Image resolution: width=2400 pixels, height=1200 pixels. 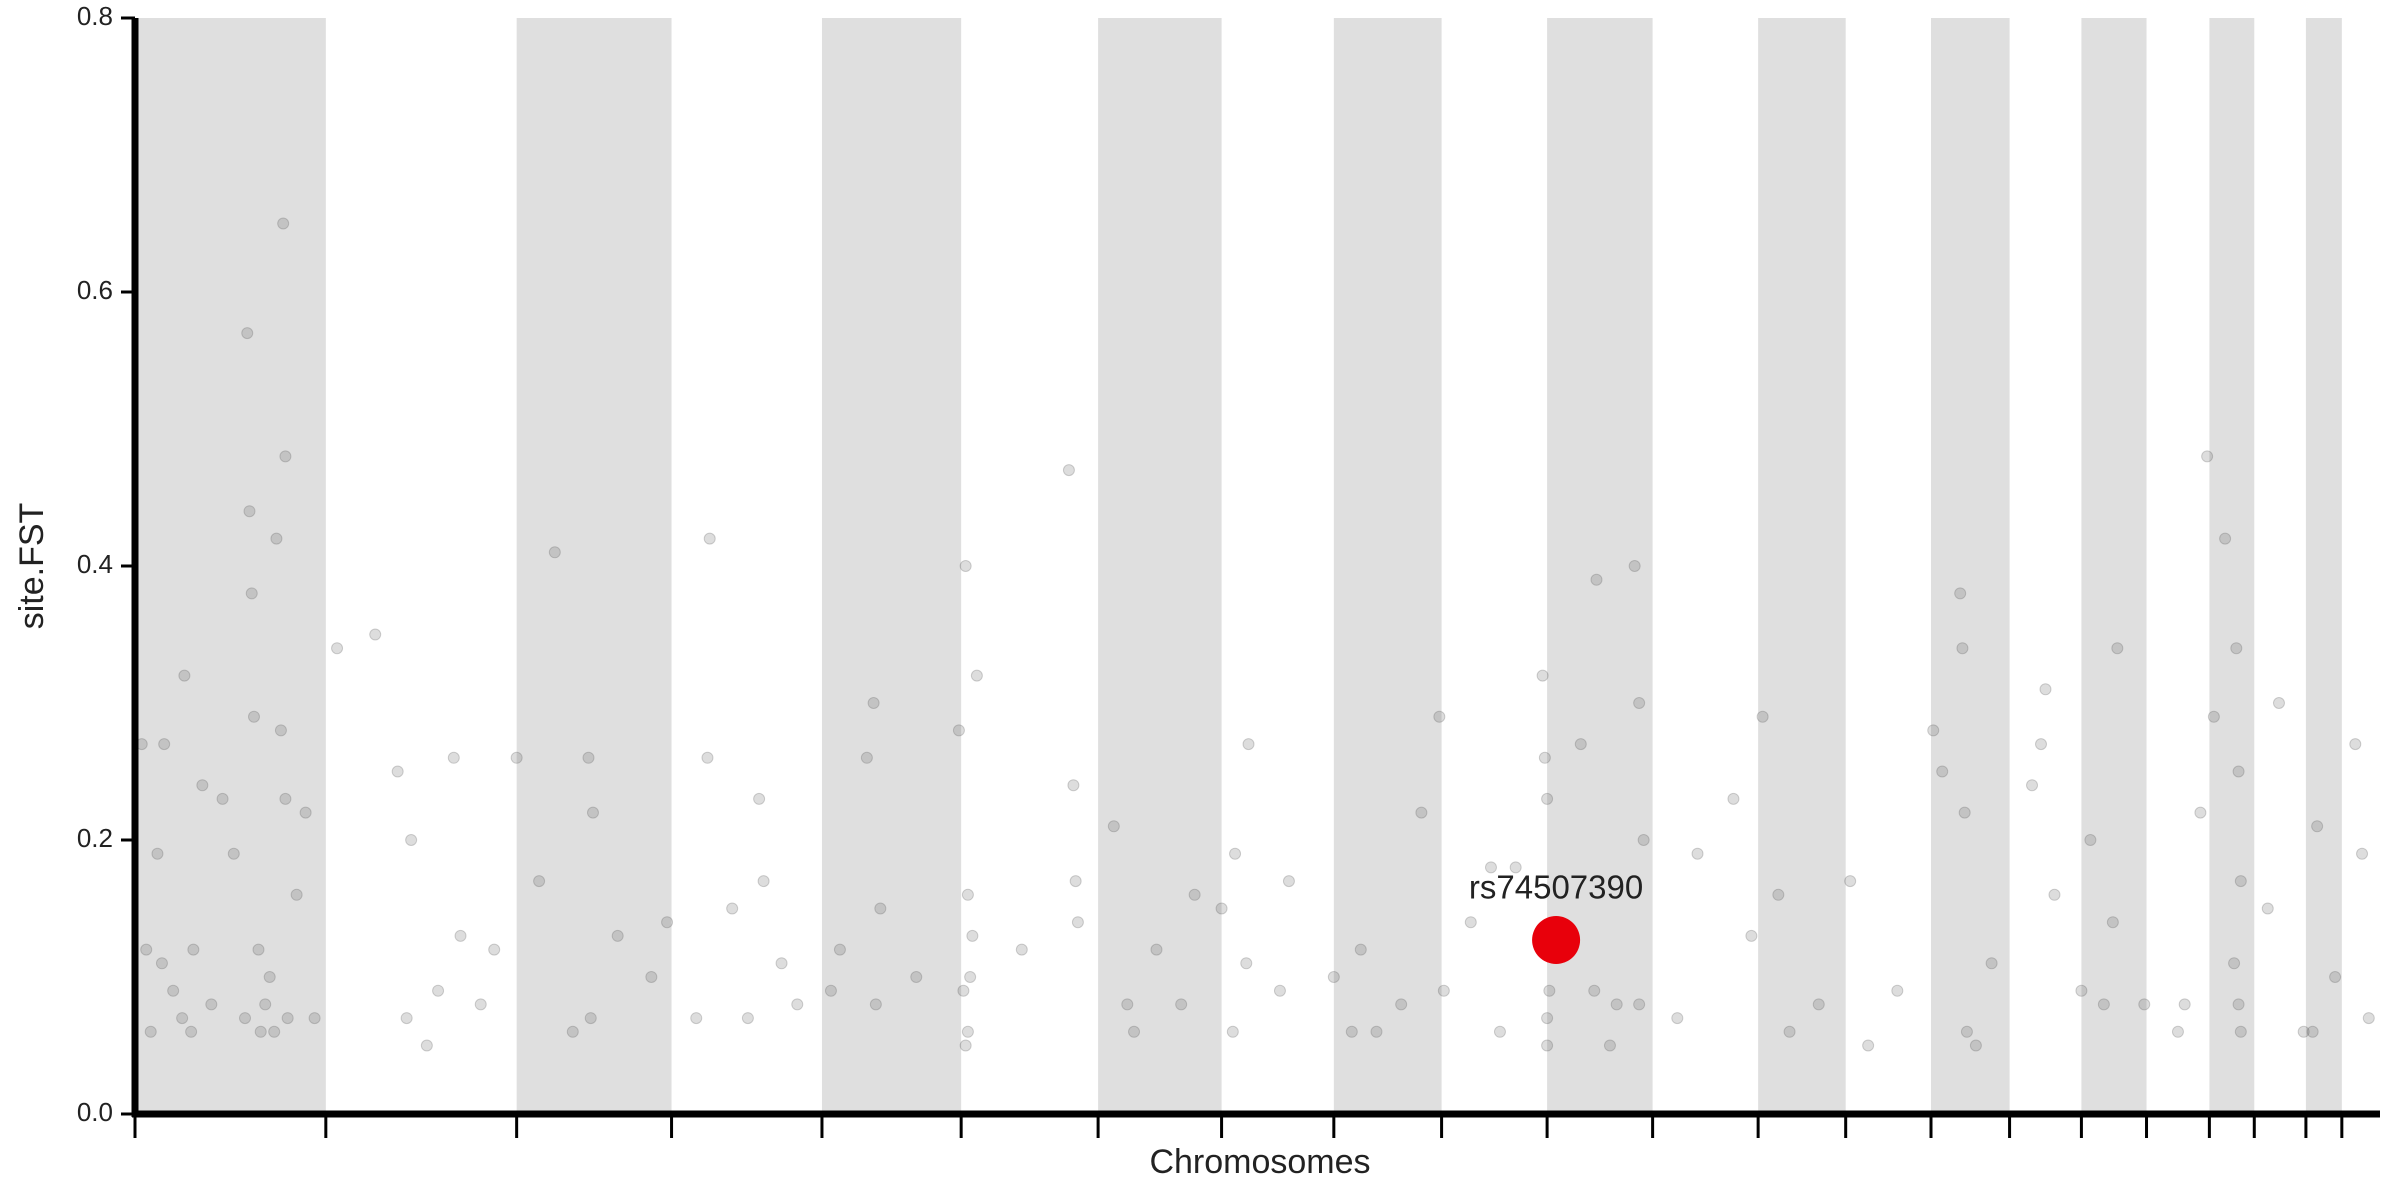 I want to click on highlight-point, so click(x=1556, y=940).